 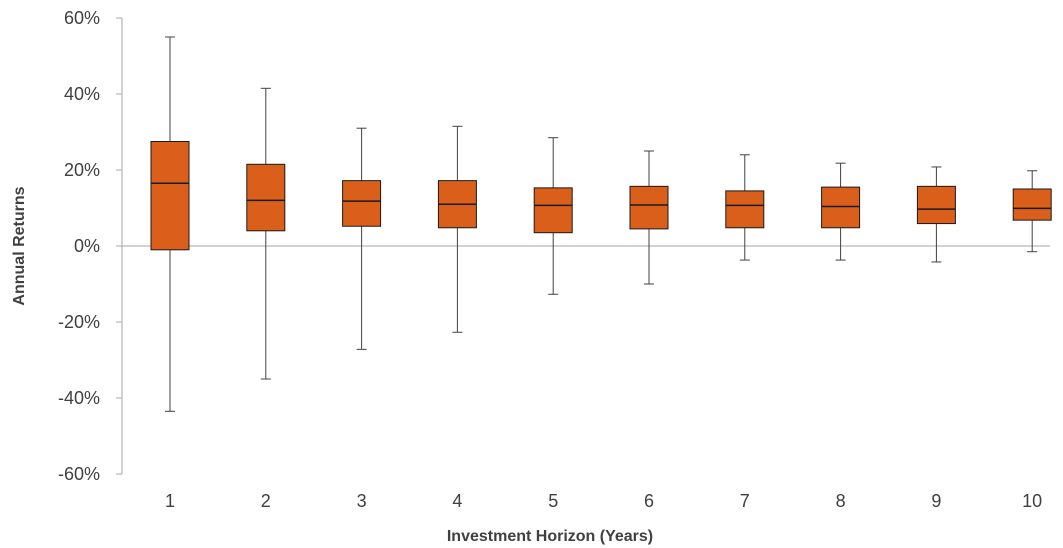 I want to click on x-tick-label: 1, so click(x=170, y=501).